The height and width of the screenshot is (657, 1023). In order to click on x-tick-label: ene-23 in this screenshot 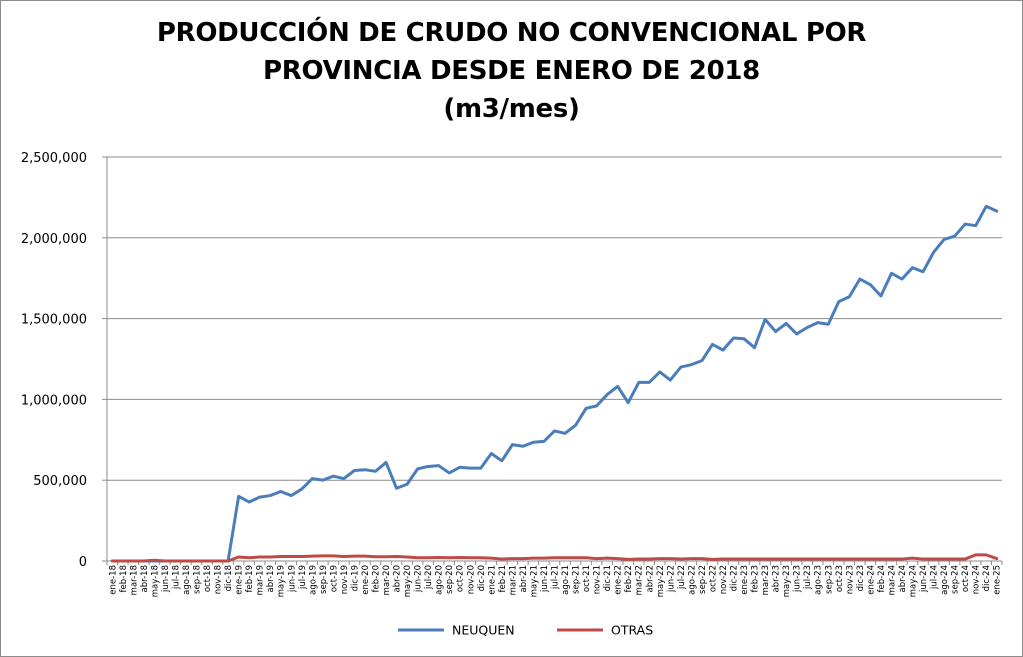, I will do `click(745, 580)`.